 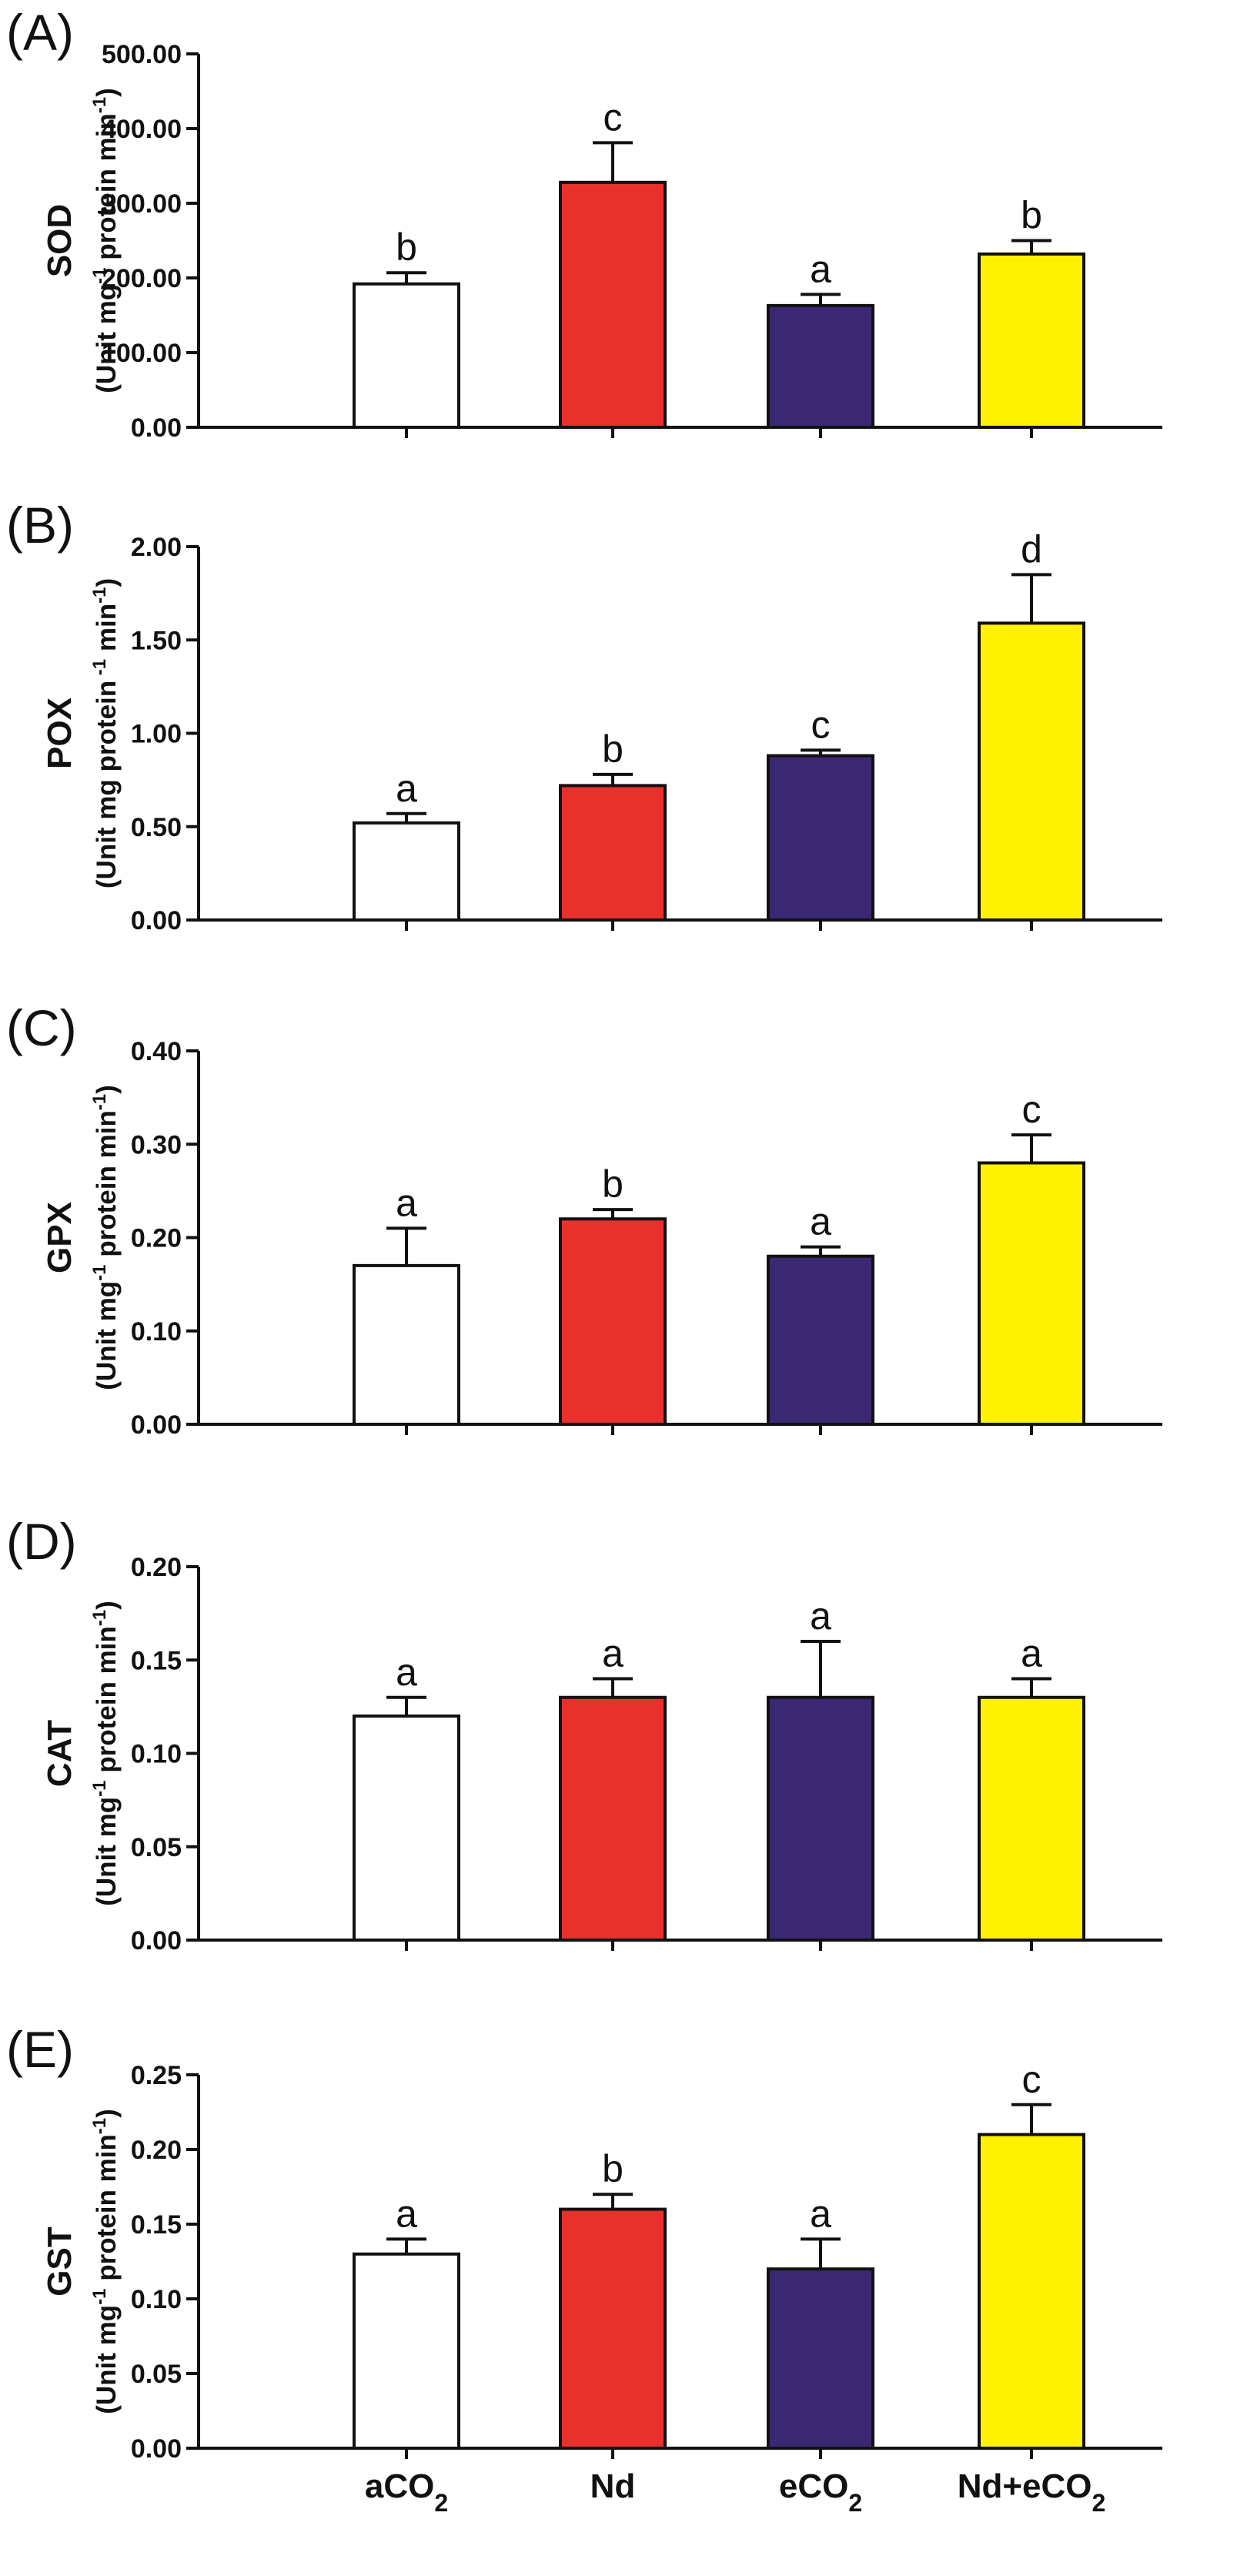 What do you see at coordinates (156, 1145) in the screenshot?
I see `y-tick-label: 0.30` at bounding box center [156, 1145].